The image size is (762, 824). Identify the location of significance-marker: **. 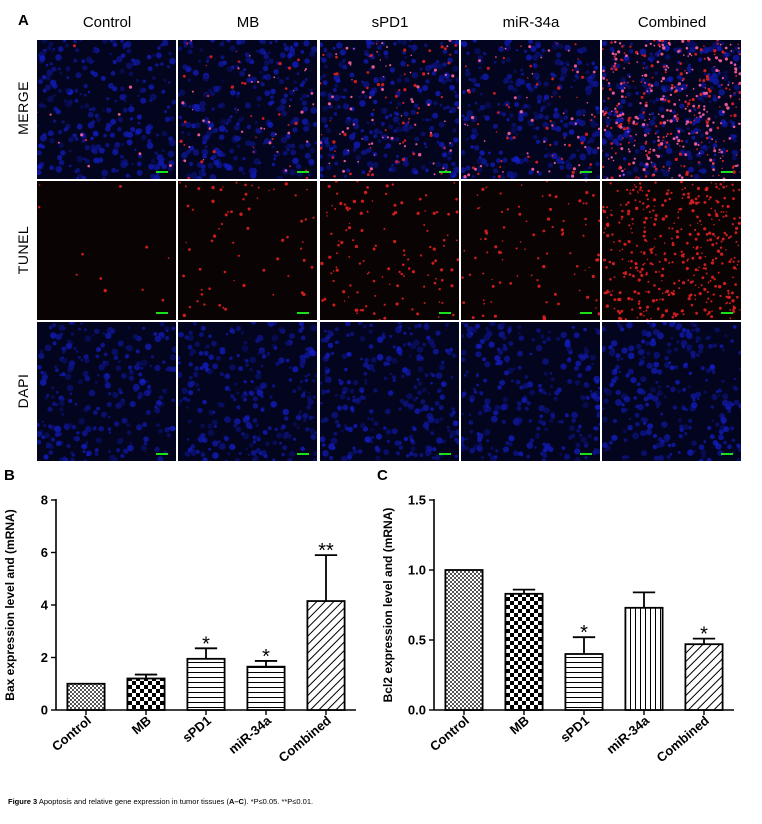
(326, 551).